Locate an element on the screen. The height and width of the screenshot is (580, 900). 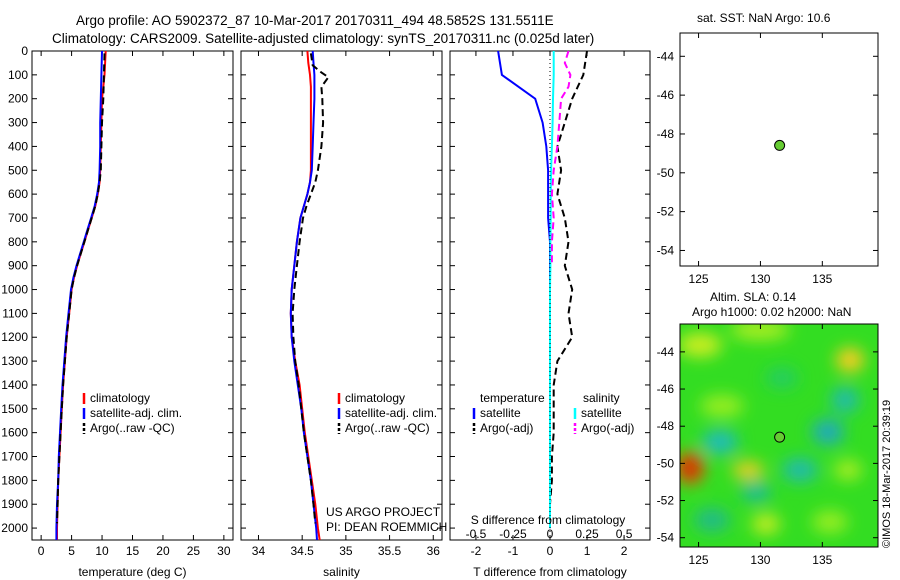
depth-tick-label: 2000 is located at coordinates (14, 528).